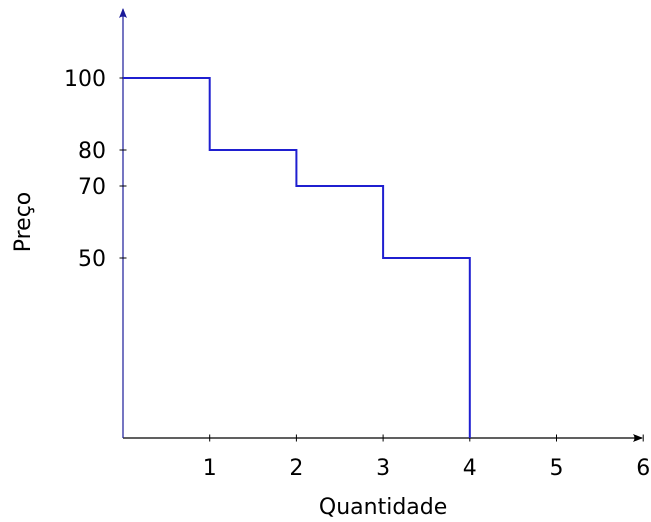  Describe the element at coordinates (383, 468) in the screenshot. I see `x-tick-label: 3` at that location.